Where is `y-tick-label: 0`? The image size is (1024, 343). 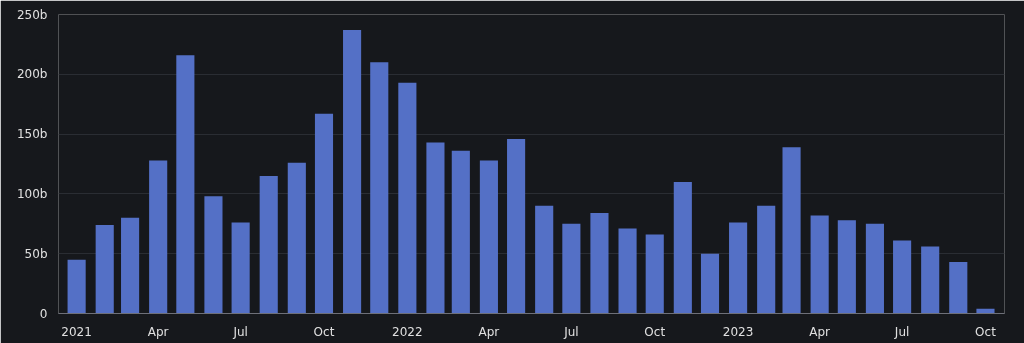
y-tick-label: 0 is located at coordinates (43, 313).